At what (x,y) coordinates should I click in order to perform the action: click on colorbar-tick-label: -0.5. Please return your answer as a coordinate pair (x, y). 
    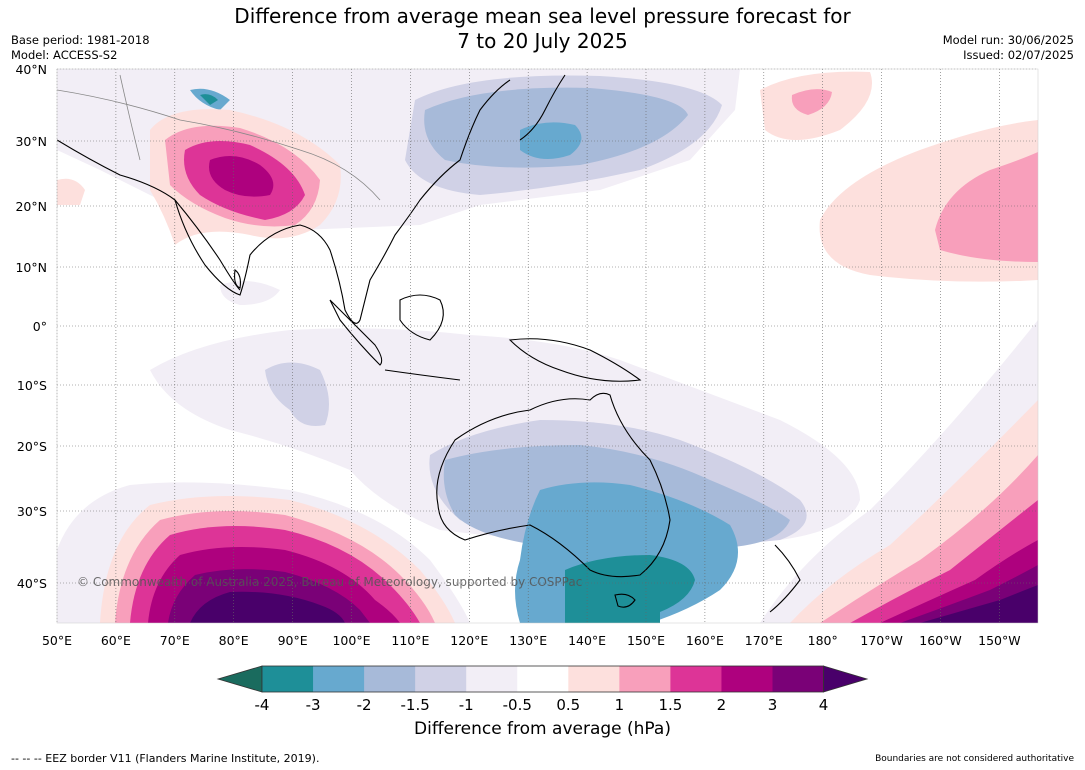
    Looking at the image, I should click on (517, 705).